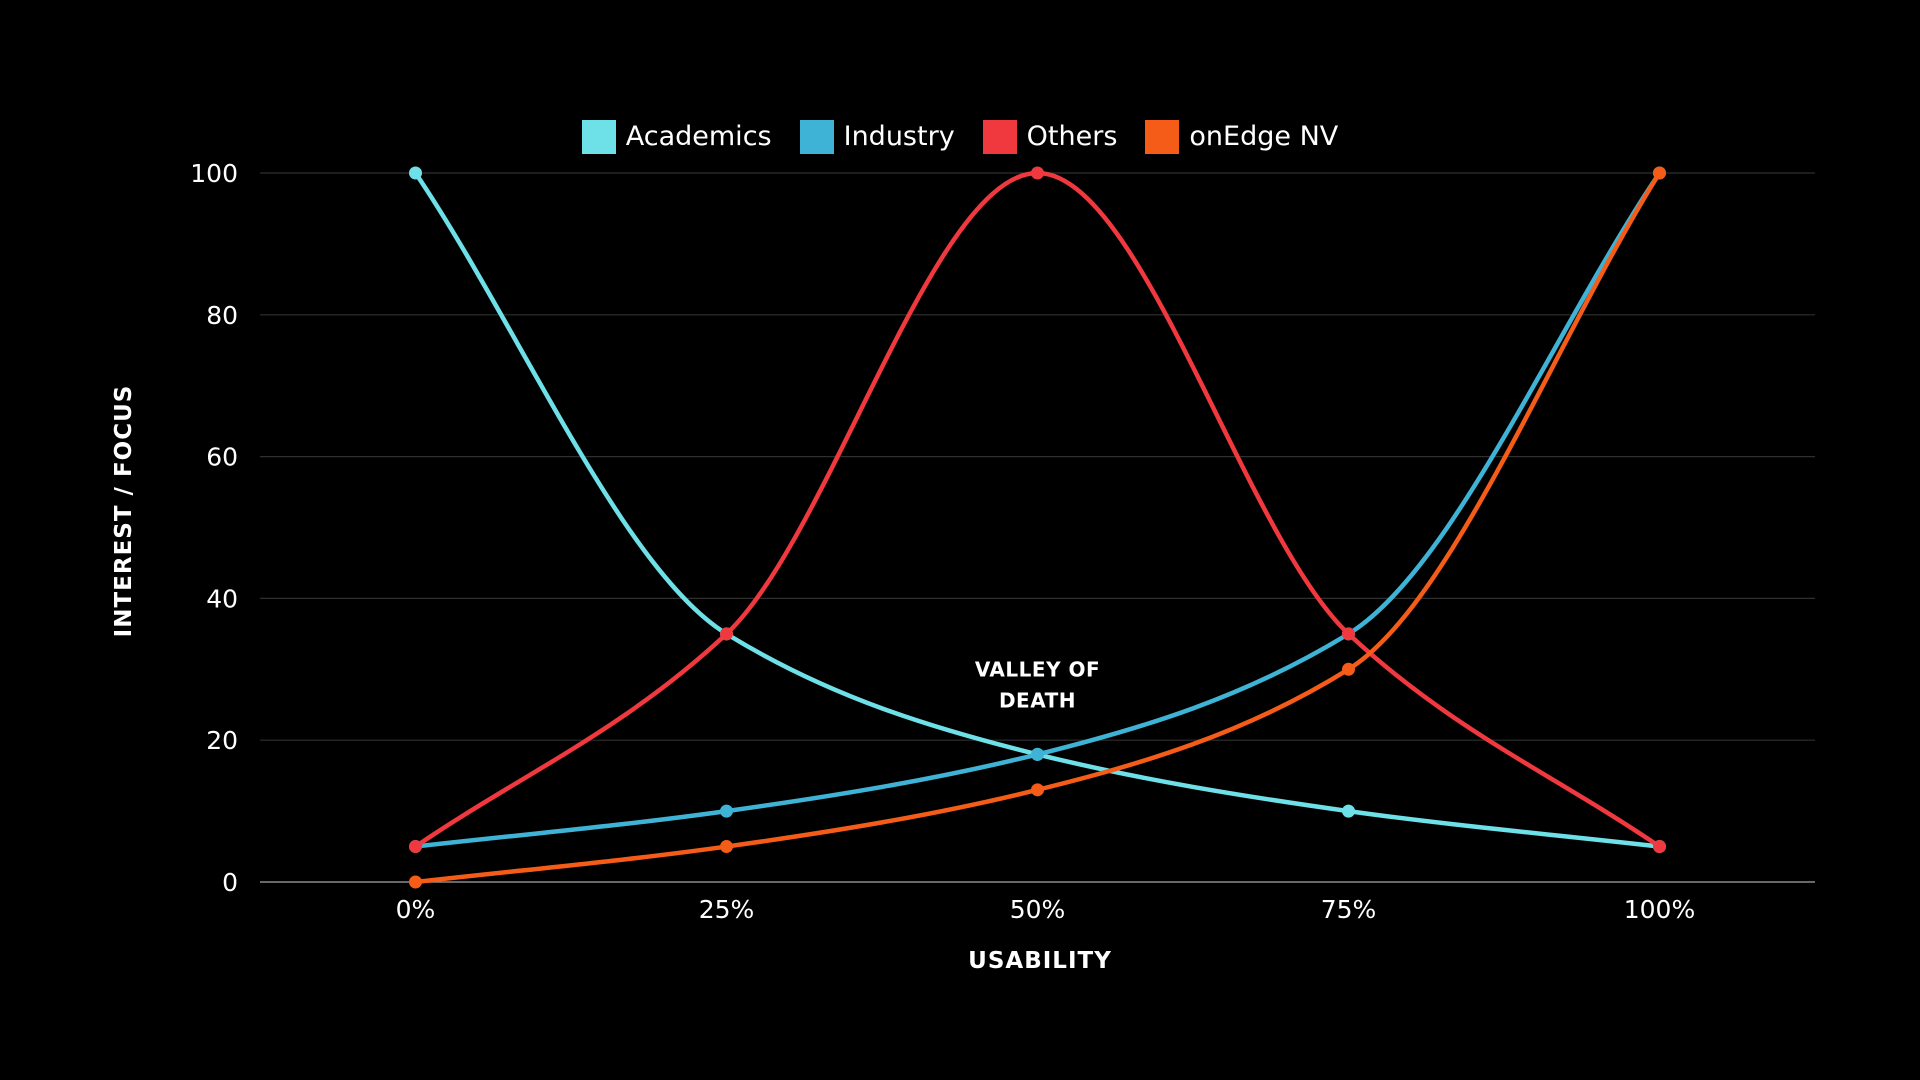 This screenshot has width=1920, height=1080. I want to click on y-tick-label: 100, so click(214, 173).